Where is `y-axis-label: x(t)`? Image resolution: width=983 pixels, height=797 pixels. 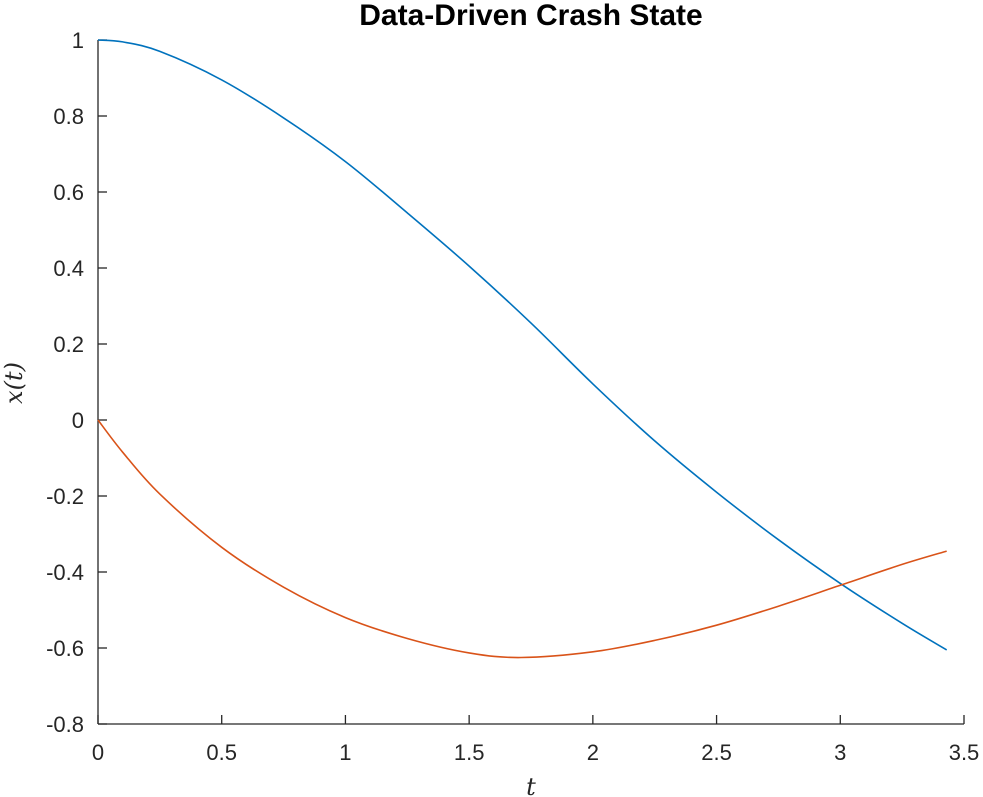 y-axis-label: x(t) is located at coordinates (14, 383).